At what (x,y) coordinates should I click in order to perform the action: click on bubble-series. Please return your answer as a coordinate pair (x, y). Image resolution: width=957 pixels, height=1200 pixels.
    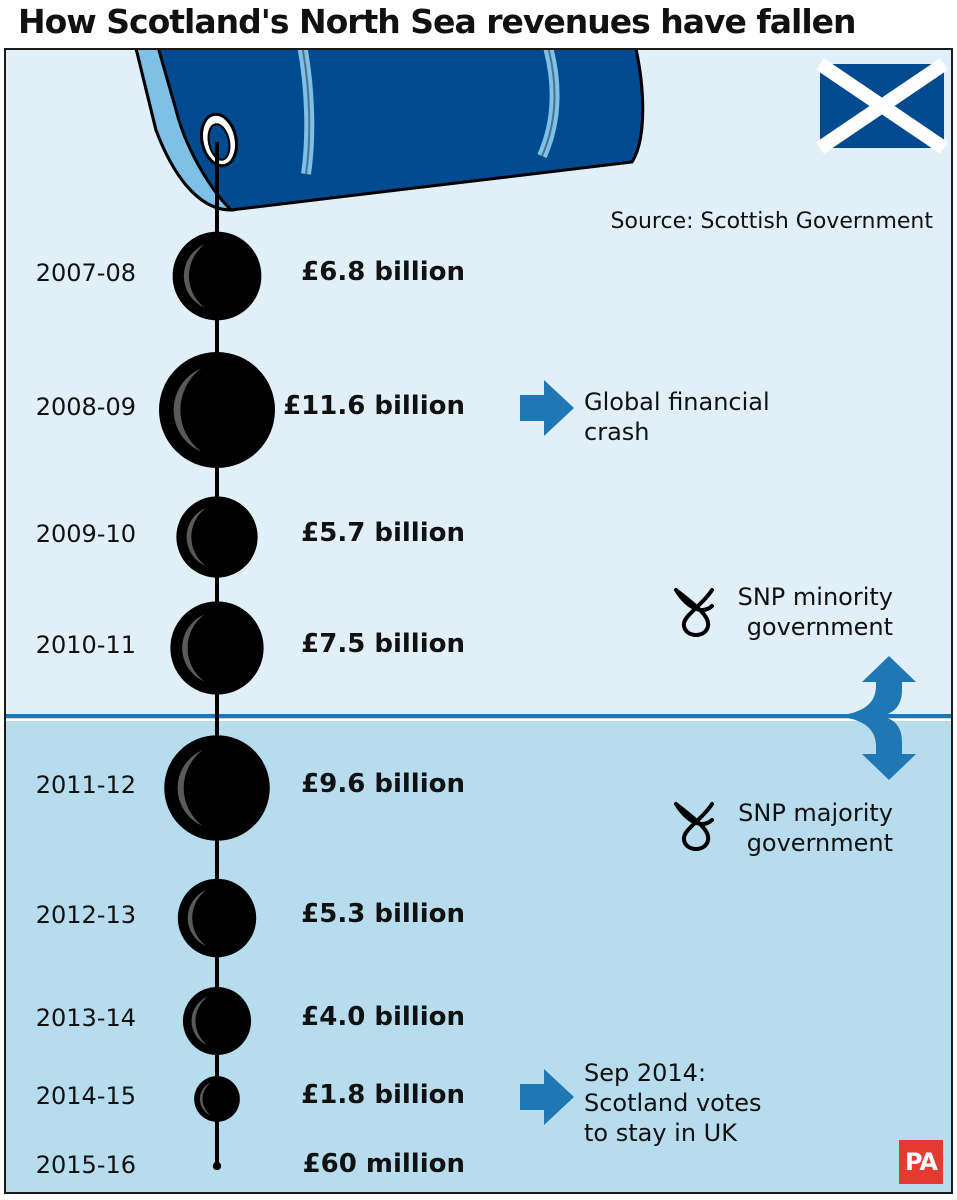
    Looking at the image, I should click on (217, 701).